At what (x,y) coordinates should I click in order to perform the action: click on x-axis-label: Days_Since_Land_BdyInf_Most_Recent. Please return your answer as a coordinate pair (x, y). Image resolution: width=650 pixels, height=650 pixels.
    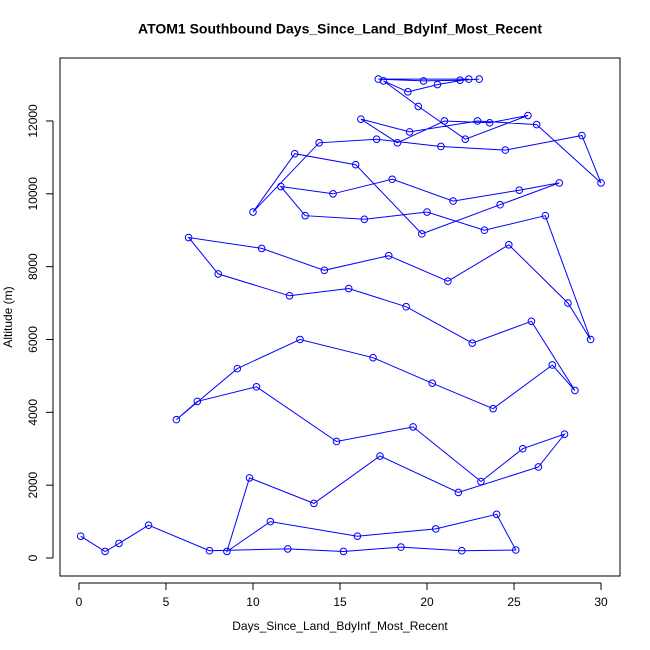
    Looking at the image, I should click on (340, 626).